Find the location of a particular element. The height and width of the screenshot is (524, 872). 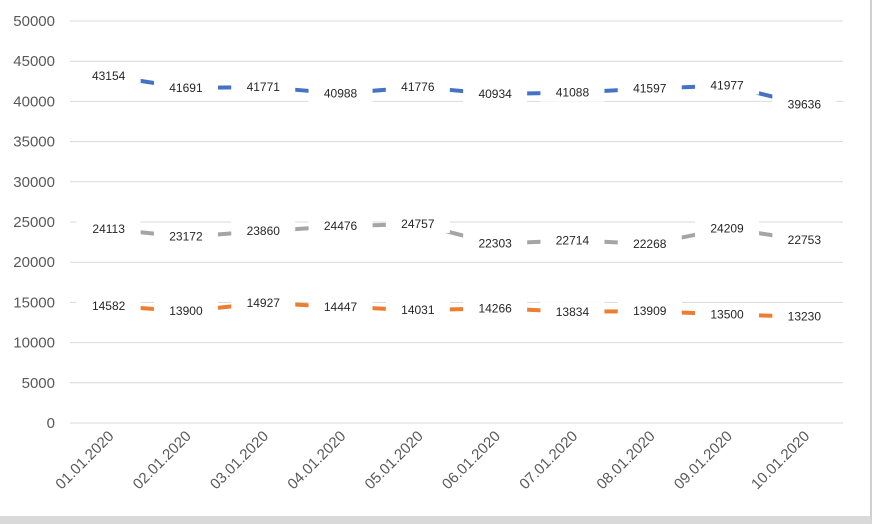

series-0-data-label-7: 41597 is located at coordinates (650, 89).